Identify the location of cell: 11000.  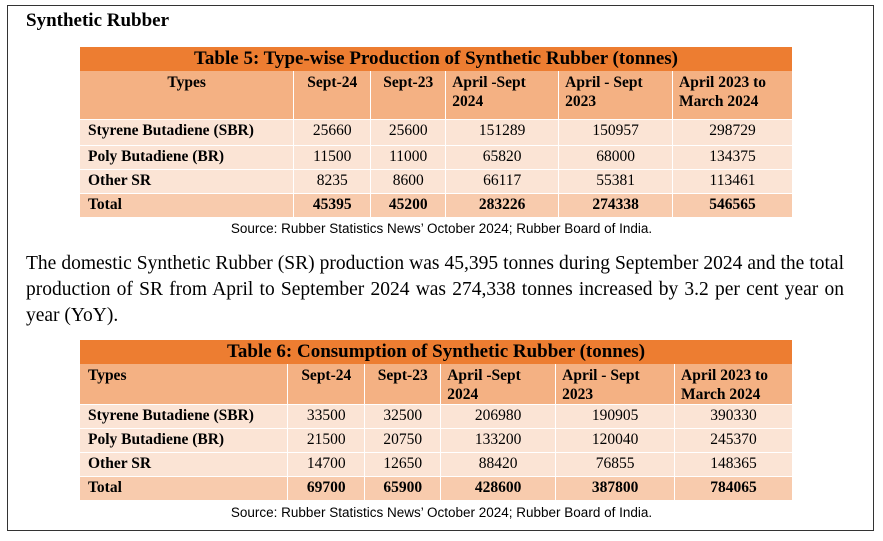
(408, 157).